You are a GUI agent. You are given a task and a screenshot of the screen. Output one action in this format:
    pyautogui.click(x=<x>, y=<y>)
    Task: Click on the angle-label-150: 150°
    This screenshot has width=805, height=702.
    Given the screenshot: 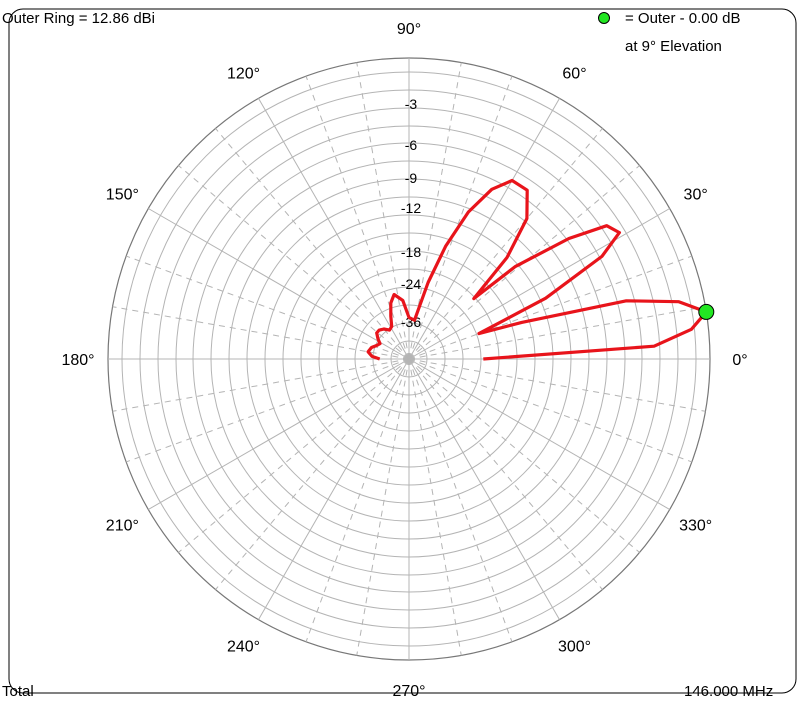 What is the action you would take?
    pyautogui.click(x=122, y=195)
    